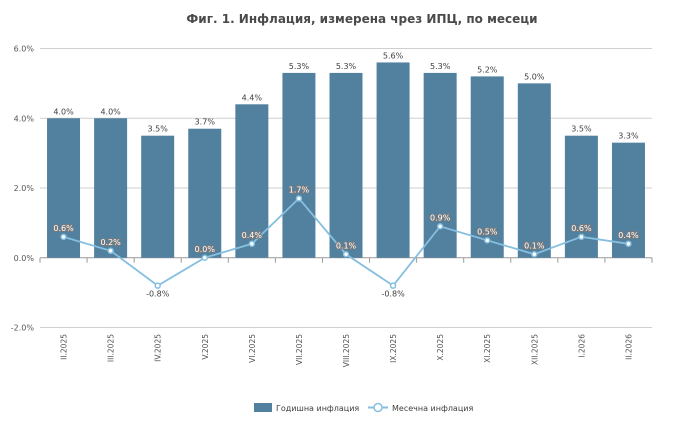 The image size is (696, 428). I want to click on y-tick-label: 4.0%, so click(24, 118).